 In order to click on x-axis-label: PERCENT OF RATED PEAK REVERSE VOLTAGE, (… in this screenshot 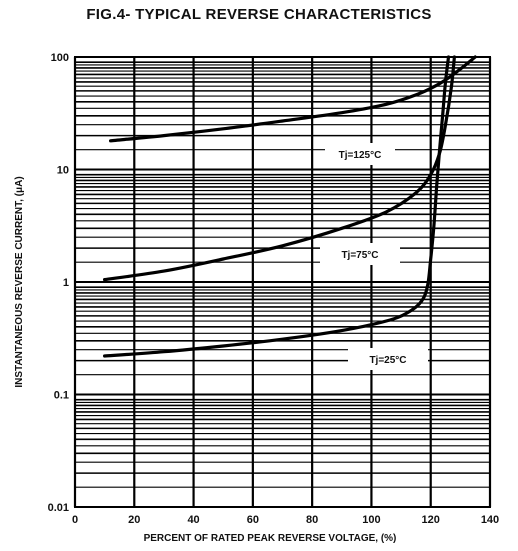, I will do `click(270, 538)`.